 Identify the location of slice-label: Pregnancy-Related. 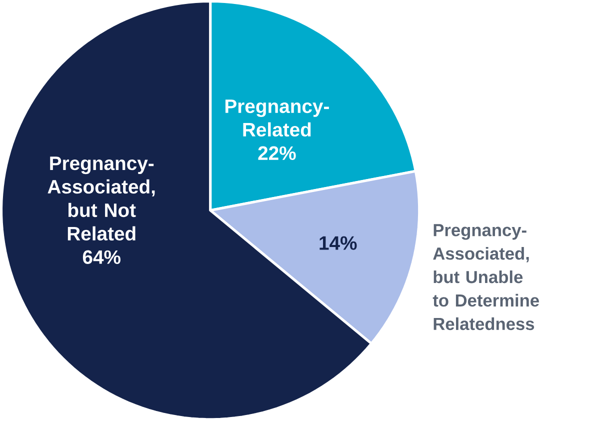
(277, 118).